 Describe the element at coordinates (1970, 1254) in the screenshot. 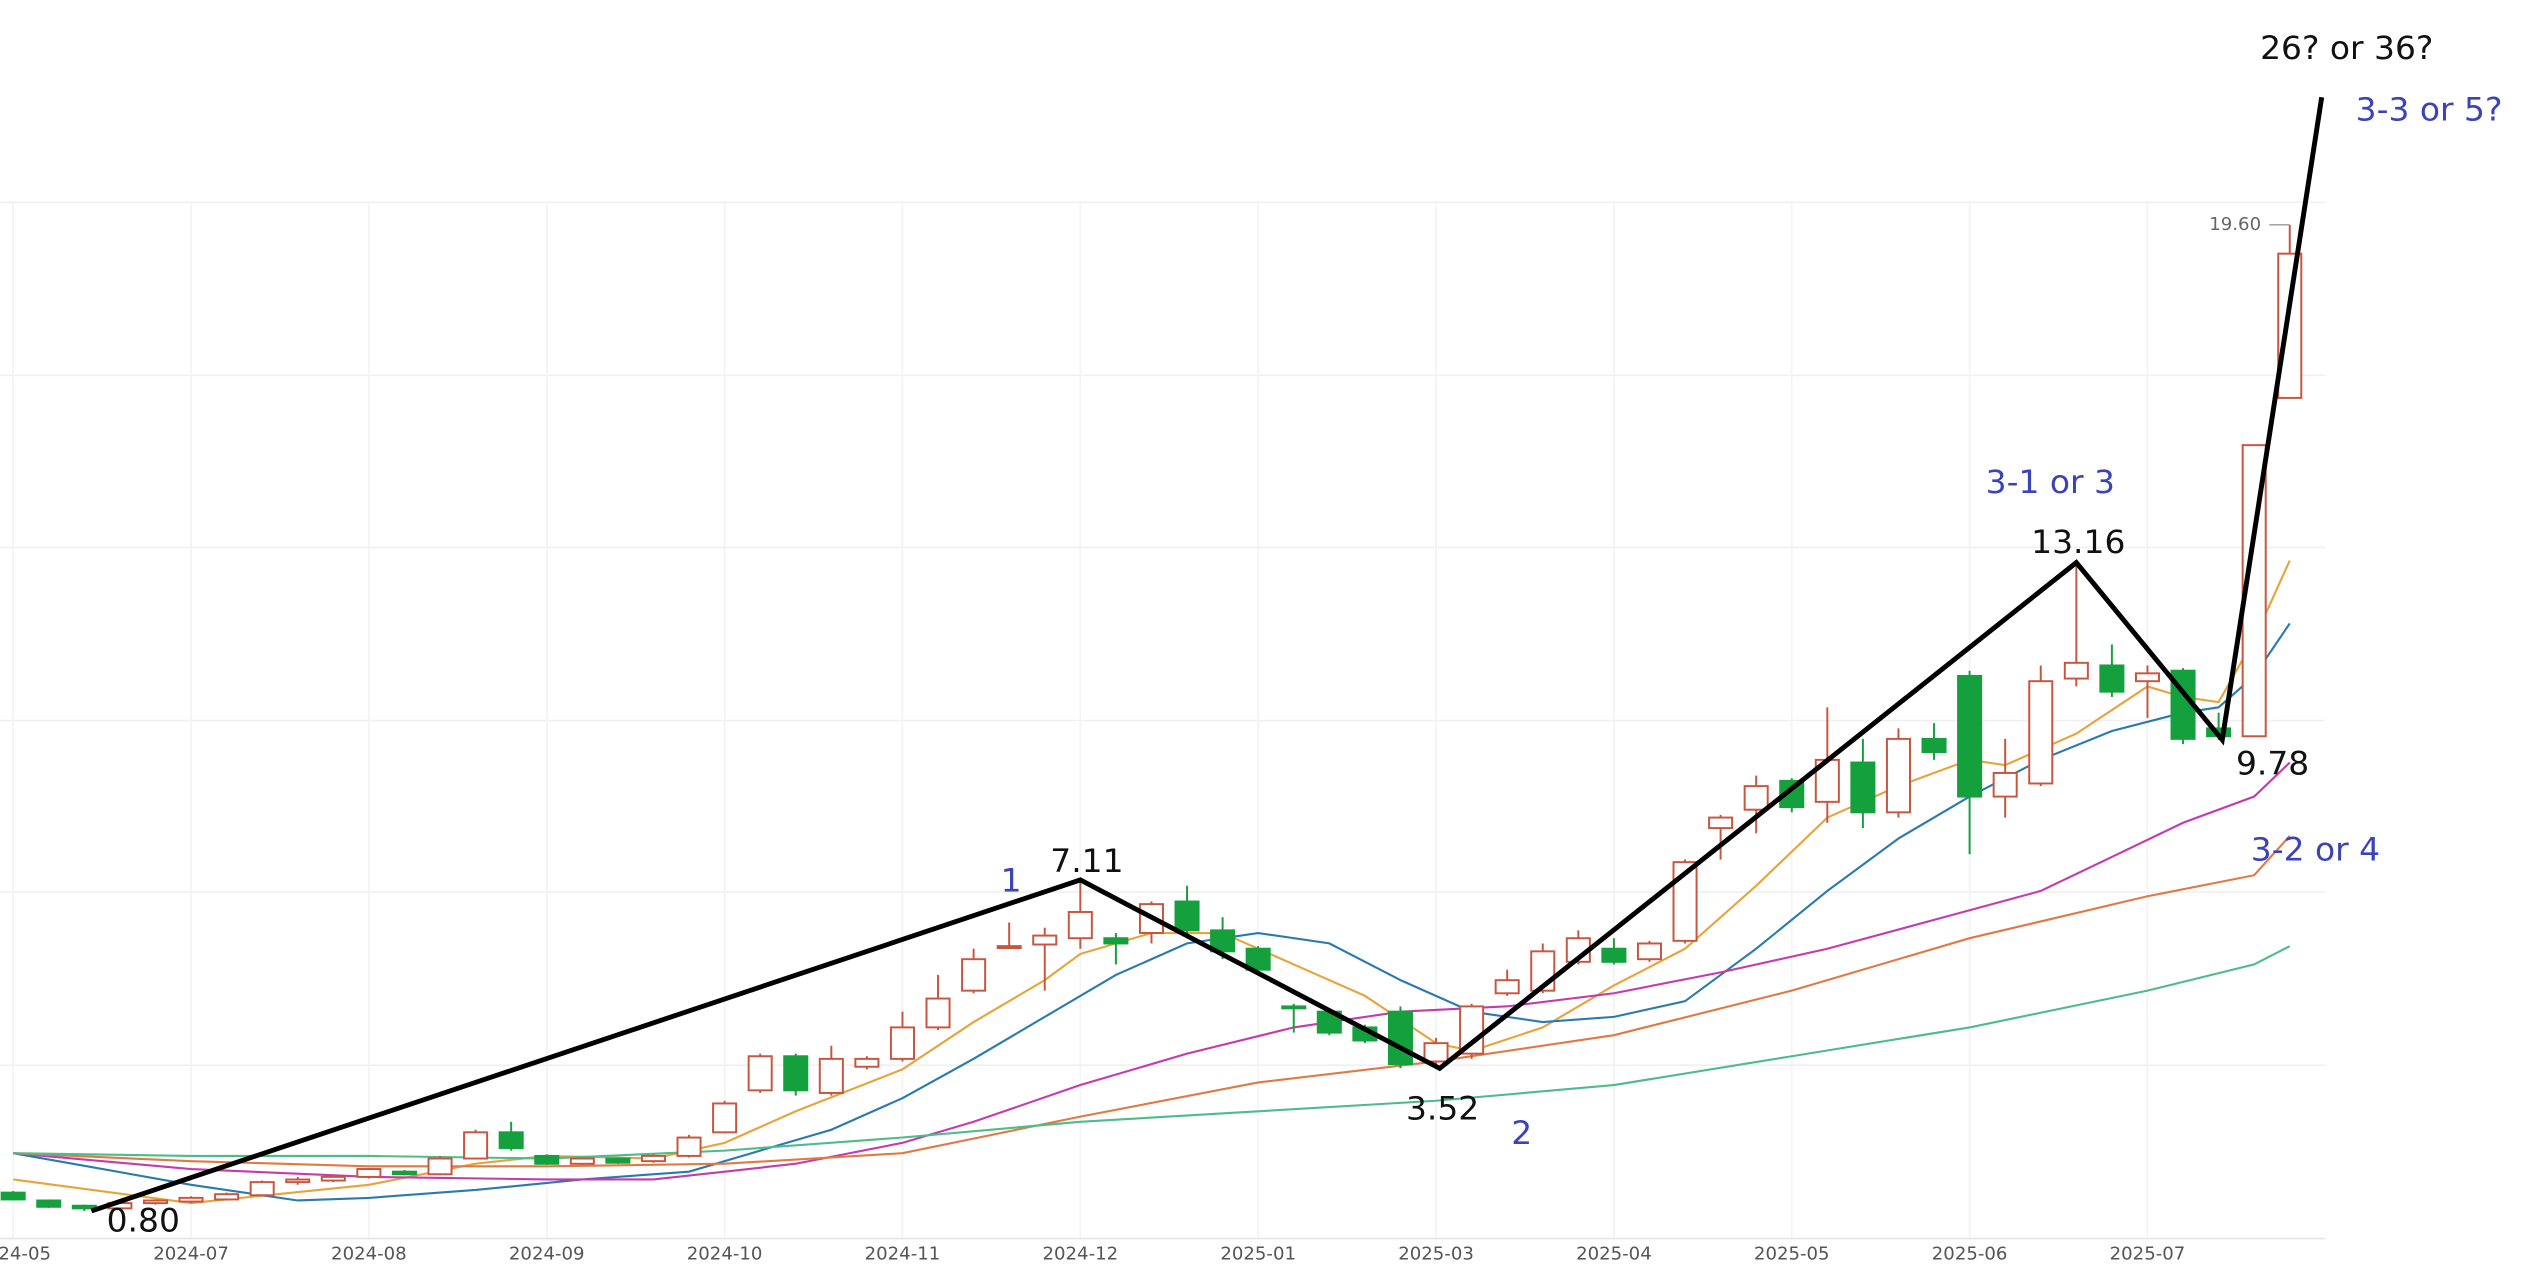

I see `x-tick-label: 2025-06` at that location.